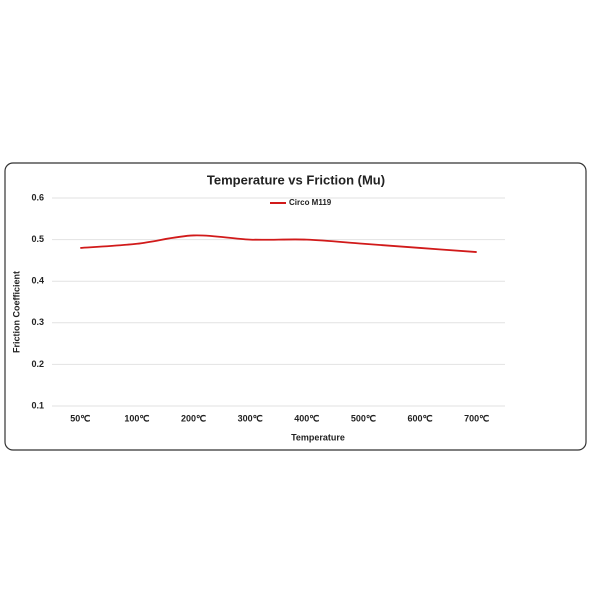  What do you see at coordinates (37, 405) in the screenshot?
I see `y-tick-label: 0.1` at bounding box center [37, 405].